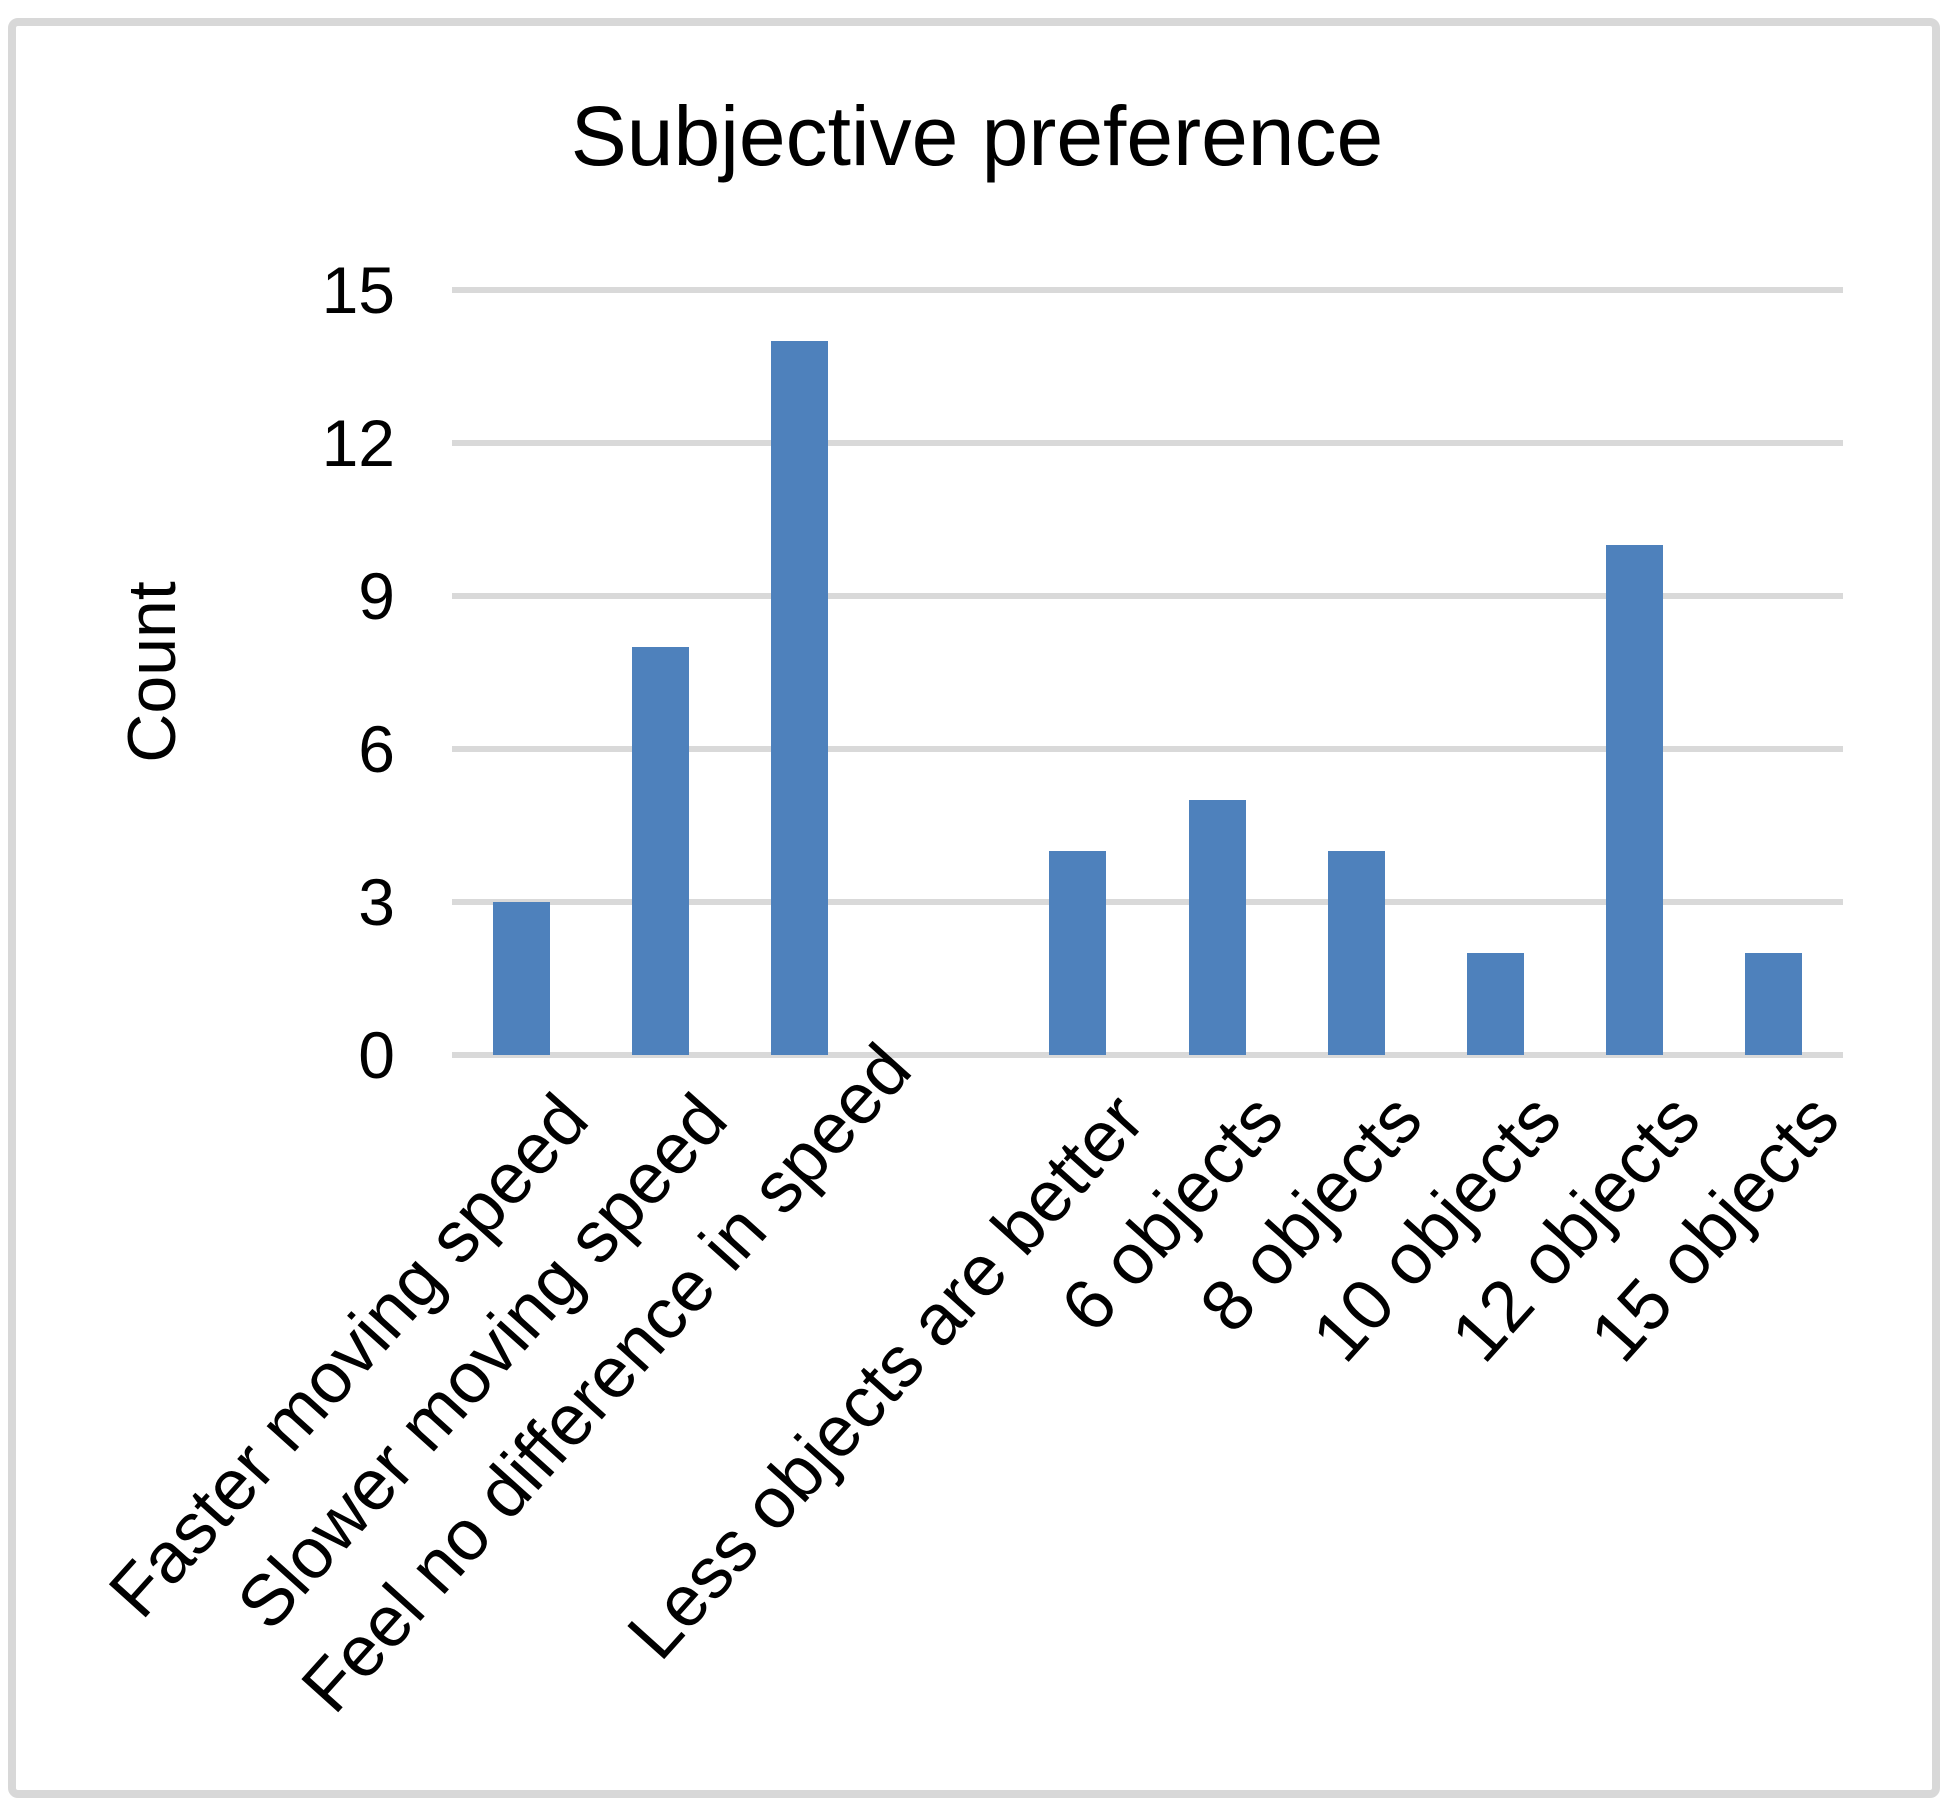  What do you see at coordinates (358, 290) in the screenshot?
I see `y-tick-label-15: 15` at bounding box center [358, 290].